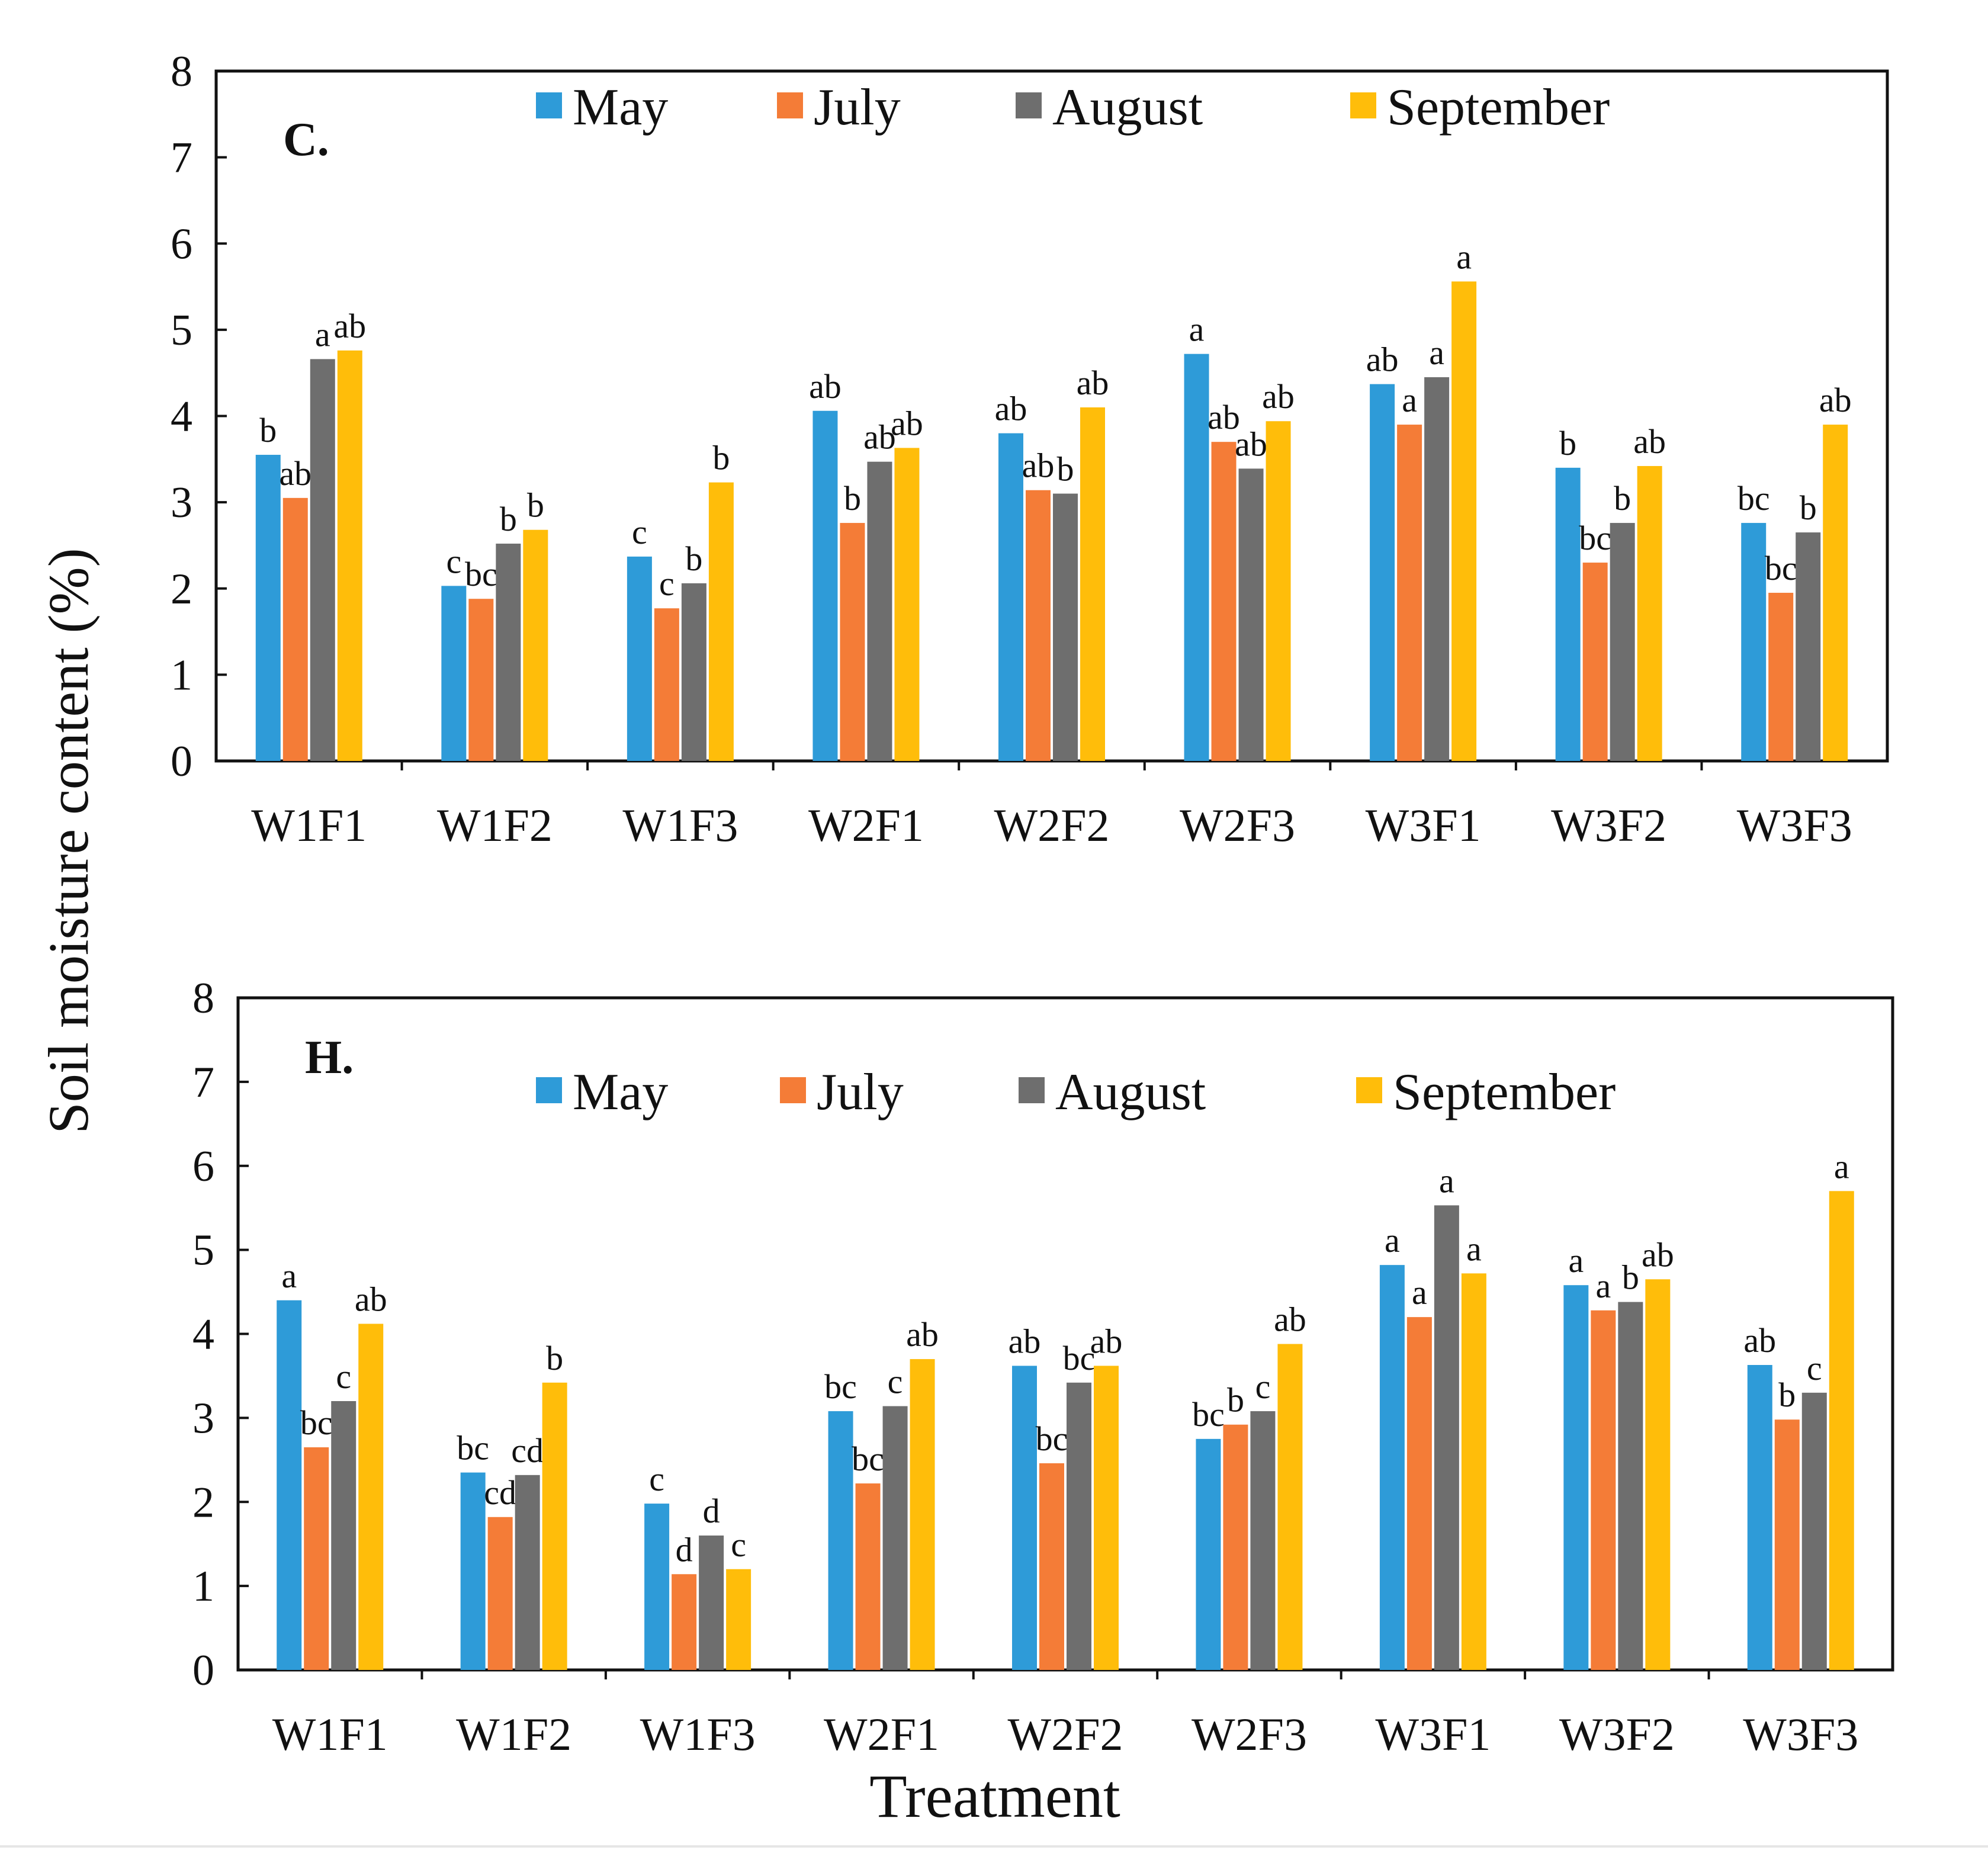 This screenshot has width=1988, height=1863. What do you see at coordinates (1237, 825) in the screenshot?
I see `x-category-label: W2F3` at bounding box center [1237, 825].